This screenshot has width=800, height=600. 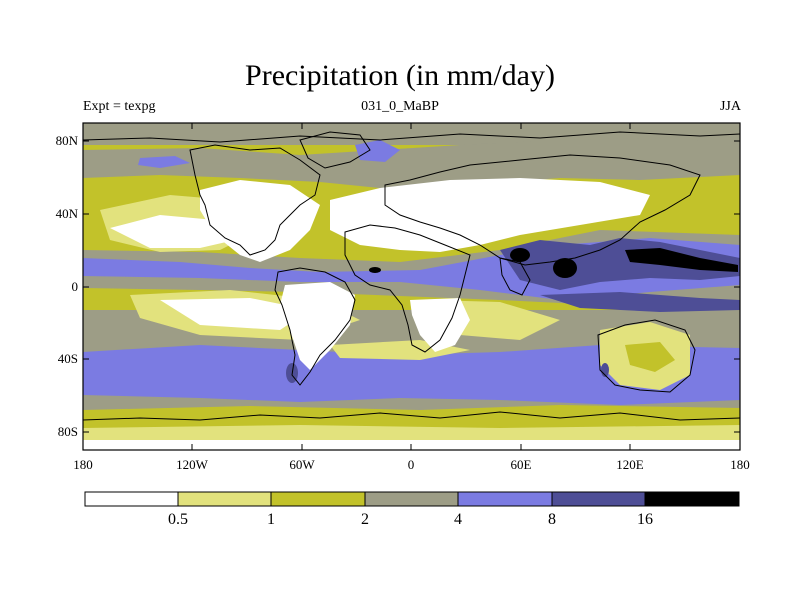 What do you see at coordinates (407, 288) in the screenshot?
I see `coast-africa` at bounding box center [407, 288].